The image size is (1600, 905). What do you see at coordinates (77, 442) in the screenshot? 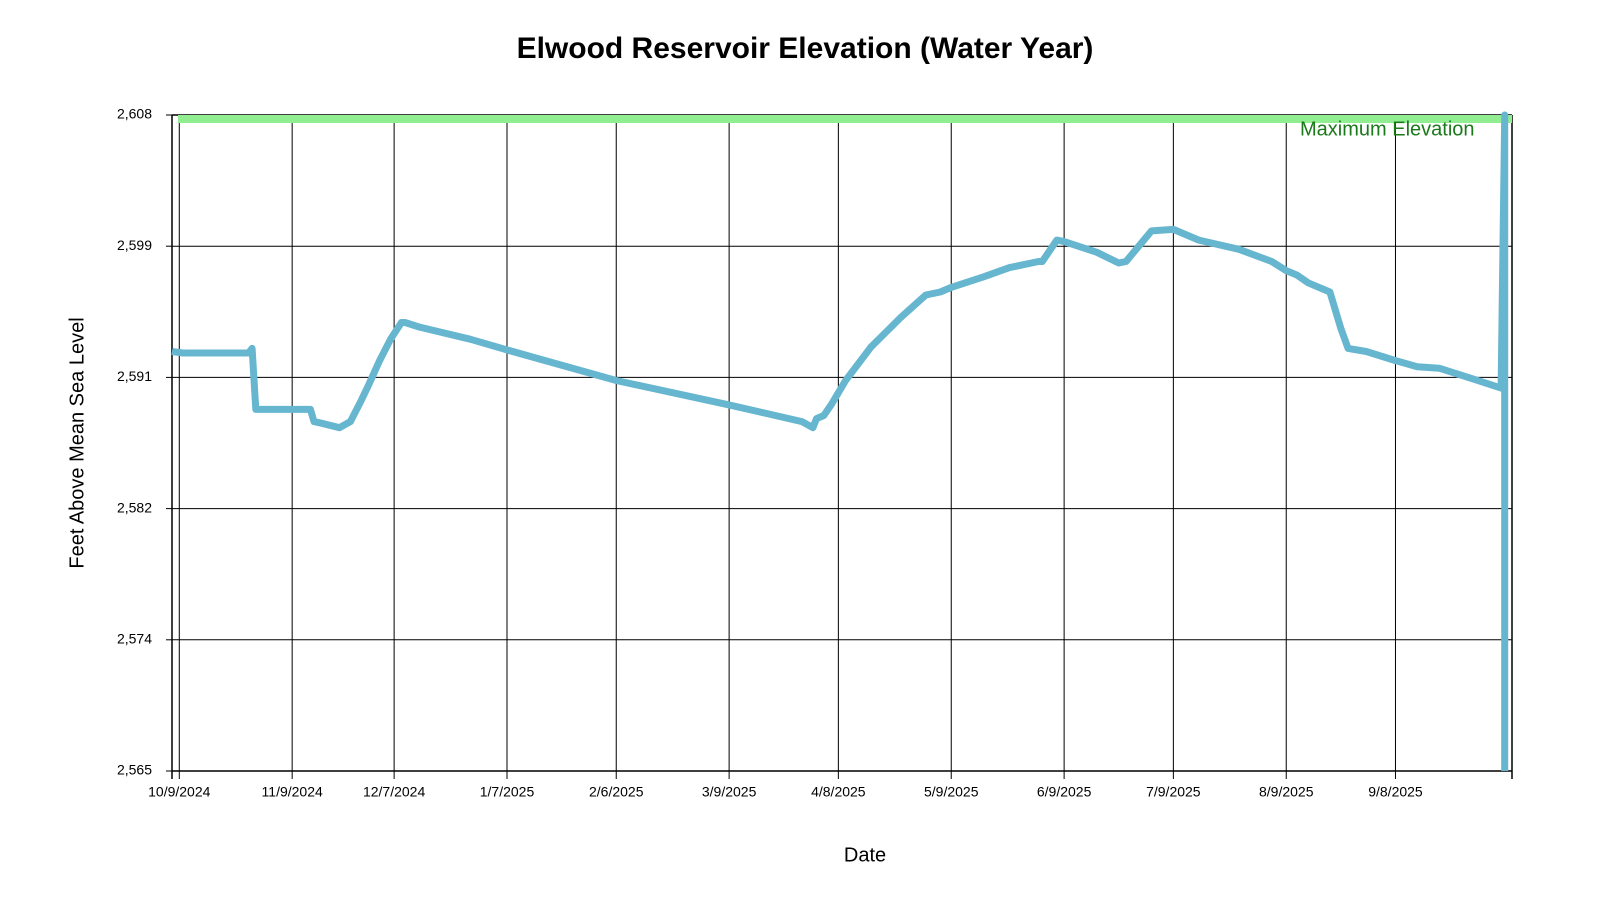
I see `y-axis-label: Feet Above Mean Sea Level` at bounding box center [77, 442].